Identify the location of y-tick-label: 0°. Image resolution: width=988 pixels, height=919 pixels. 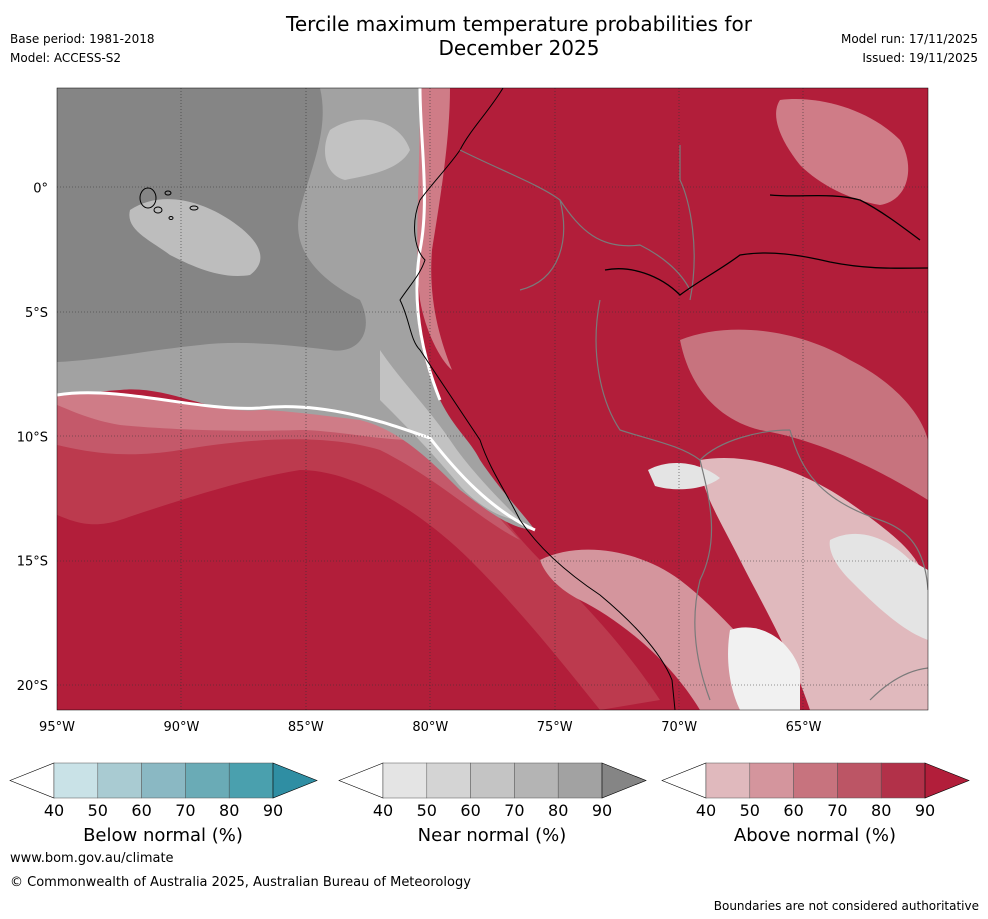
(40, 189).